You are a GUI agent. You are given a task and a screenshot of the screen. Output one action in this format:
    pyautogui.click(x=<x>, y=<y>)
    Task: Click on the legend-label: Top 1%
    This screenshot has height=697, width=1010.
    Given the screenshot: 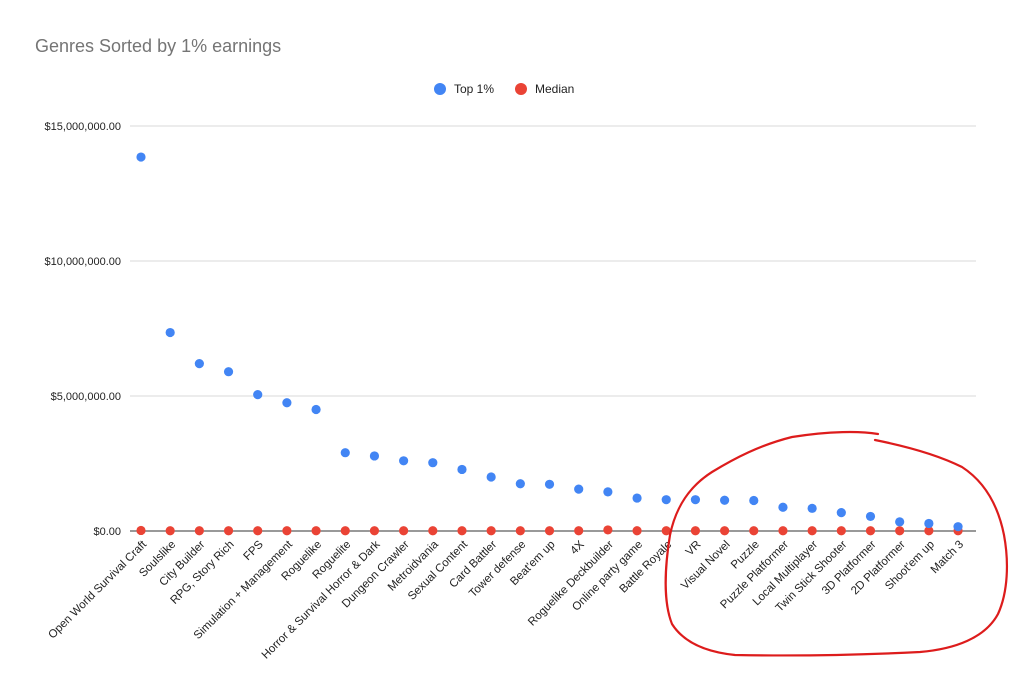 What is the action you would take?
    pyautogui.click(x=474, y=89)
    